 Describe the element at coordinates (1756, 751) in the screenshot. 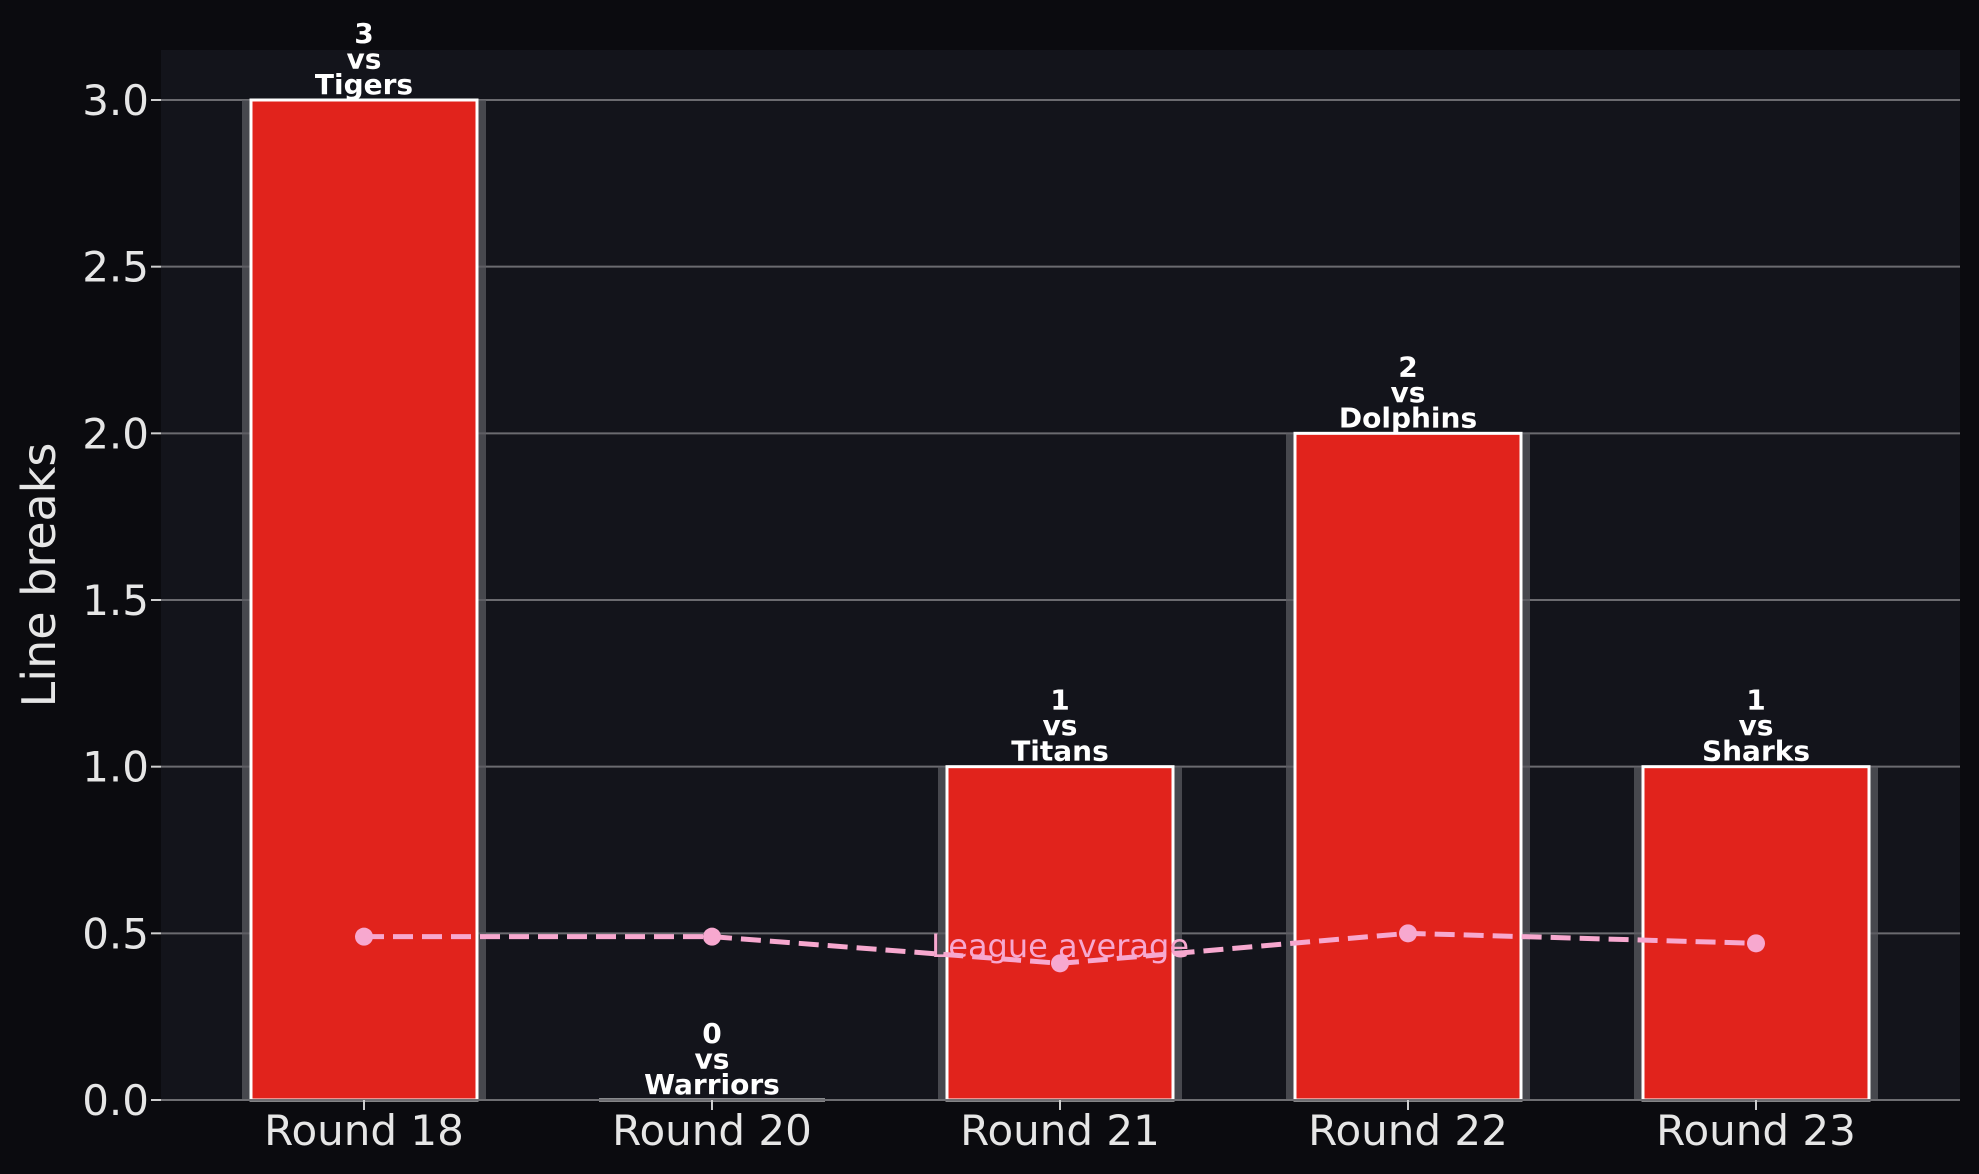

I see `bar-label: Sharks` at that location.